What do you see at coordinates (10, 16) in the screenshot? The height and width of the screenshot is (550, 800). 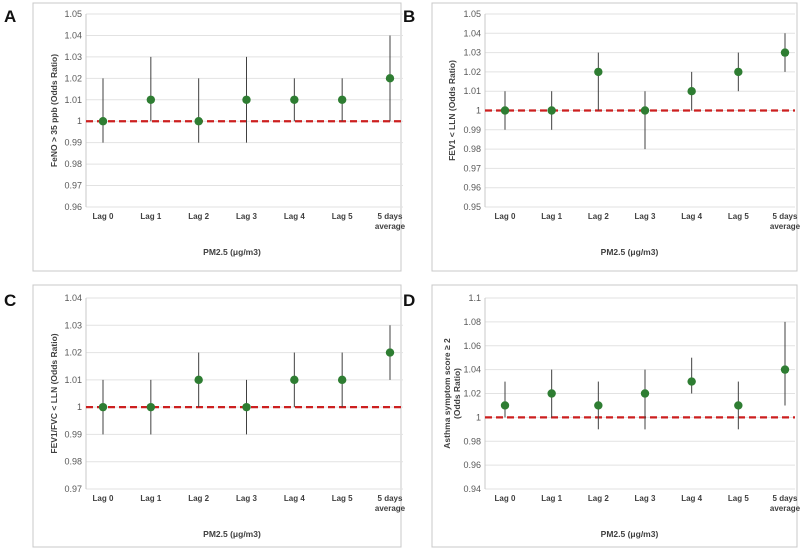 I see `panel-letter: A` at bounding box center [10, 16].